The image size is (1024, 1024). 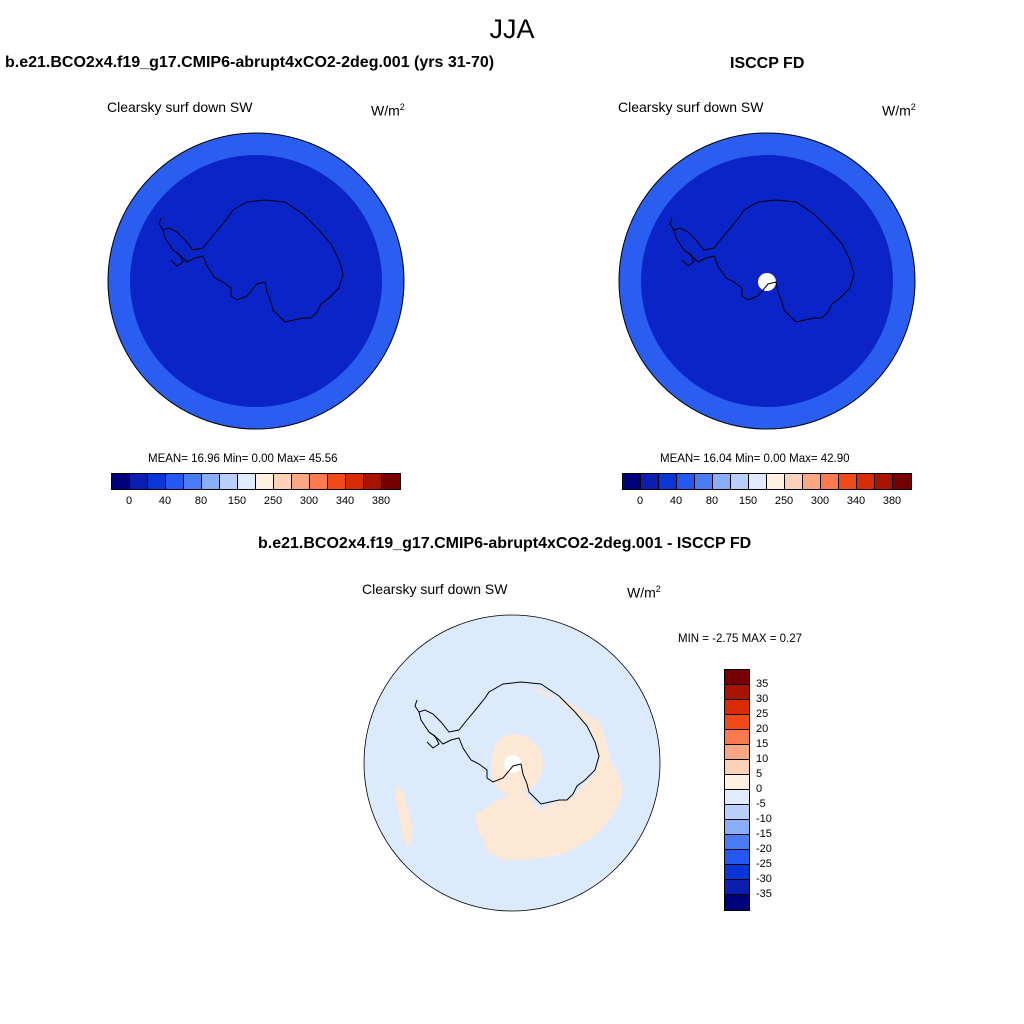 What do you see at coordinates (759, 789) in the screenshot?
I see `diff-colorbar-tick: 0` at bounding box center [759, 789].